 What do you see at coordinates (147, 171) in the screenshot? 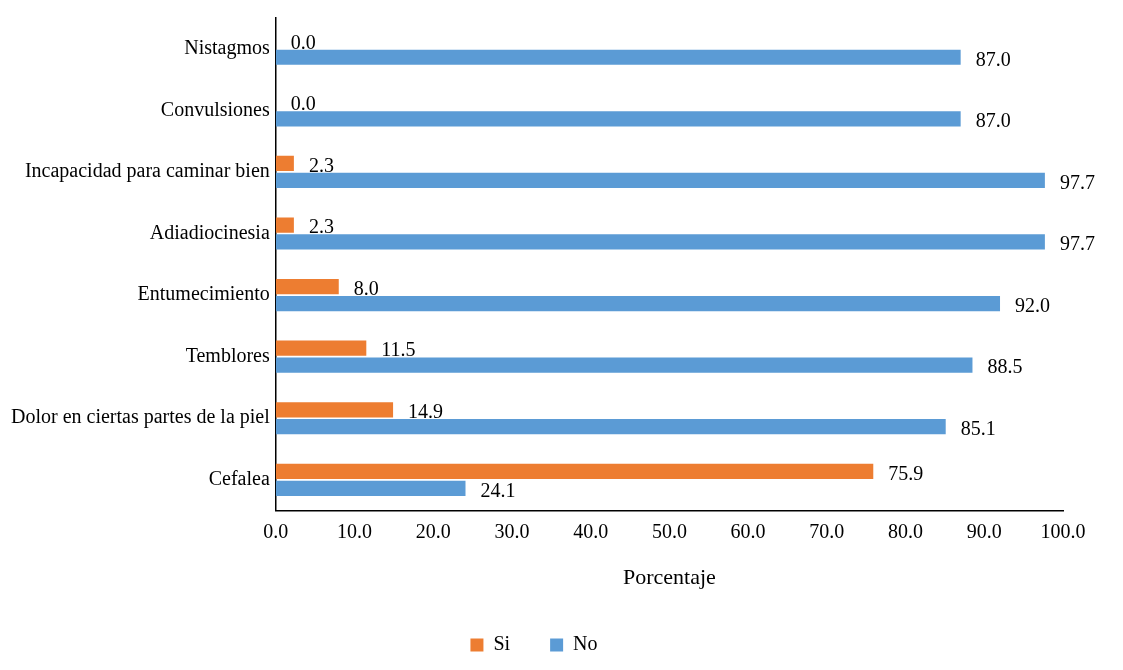
I see `y-tick-label: Incapacidad para caminar bien` at bounding box center [147, 171].